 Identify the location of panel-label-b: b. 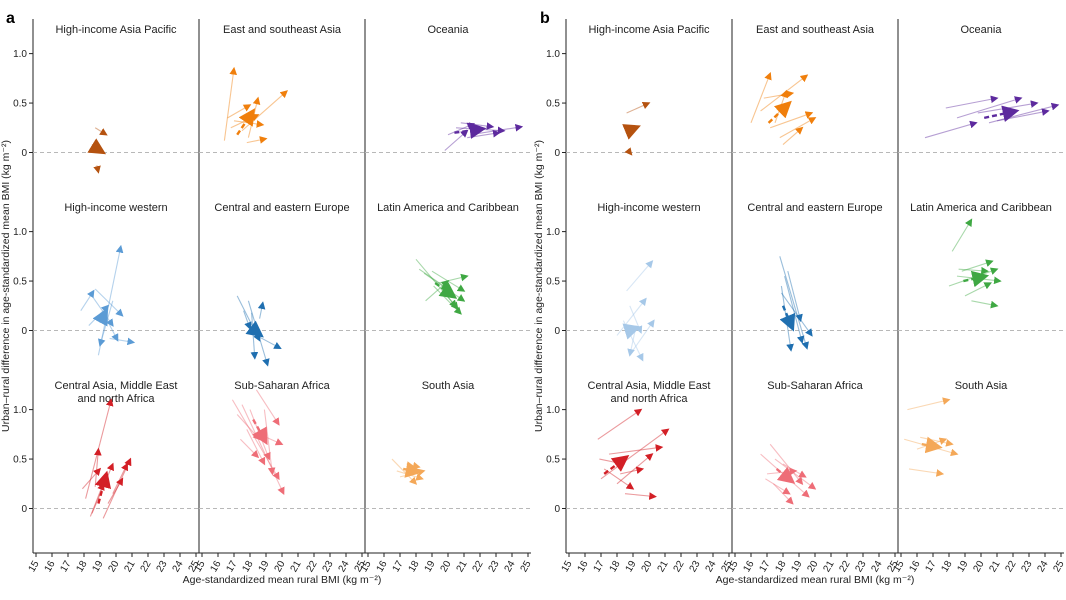
(545, 18).